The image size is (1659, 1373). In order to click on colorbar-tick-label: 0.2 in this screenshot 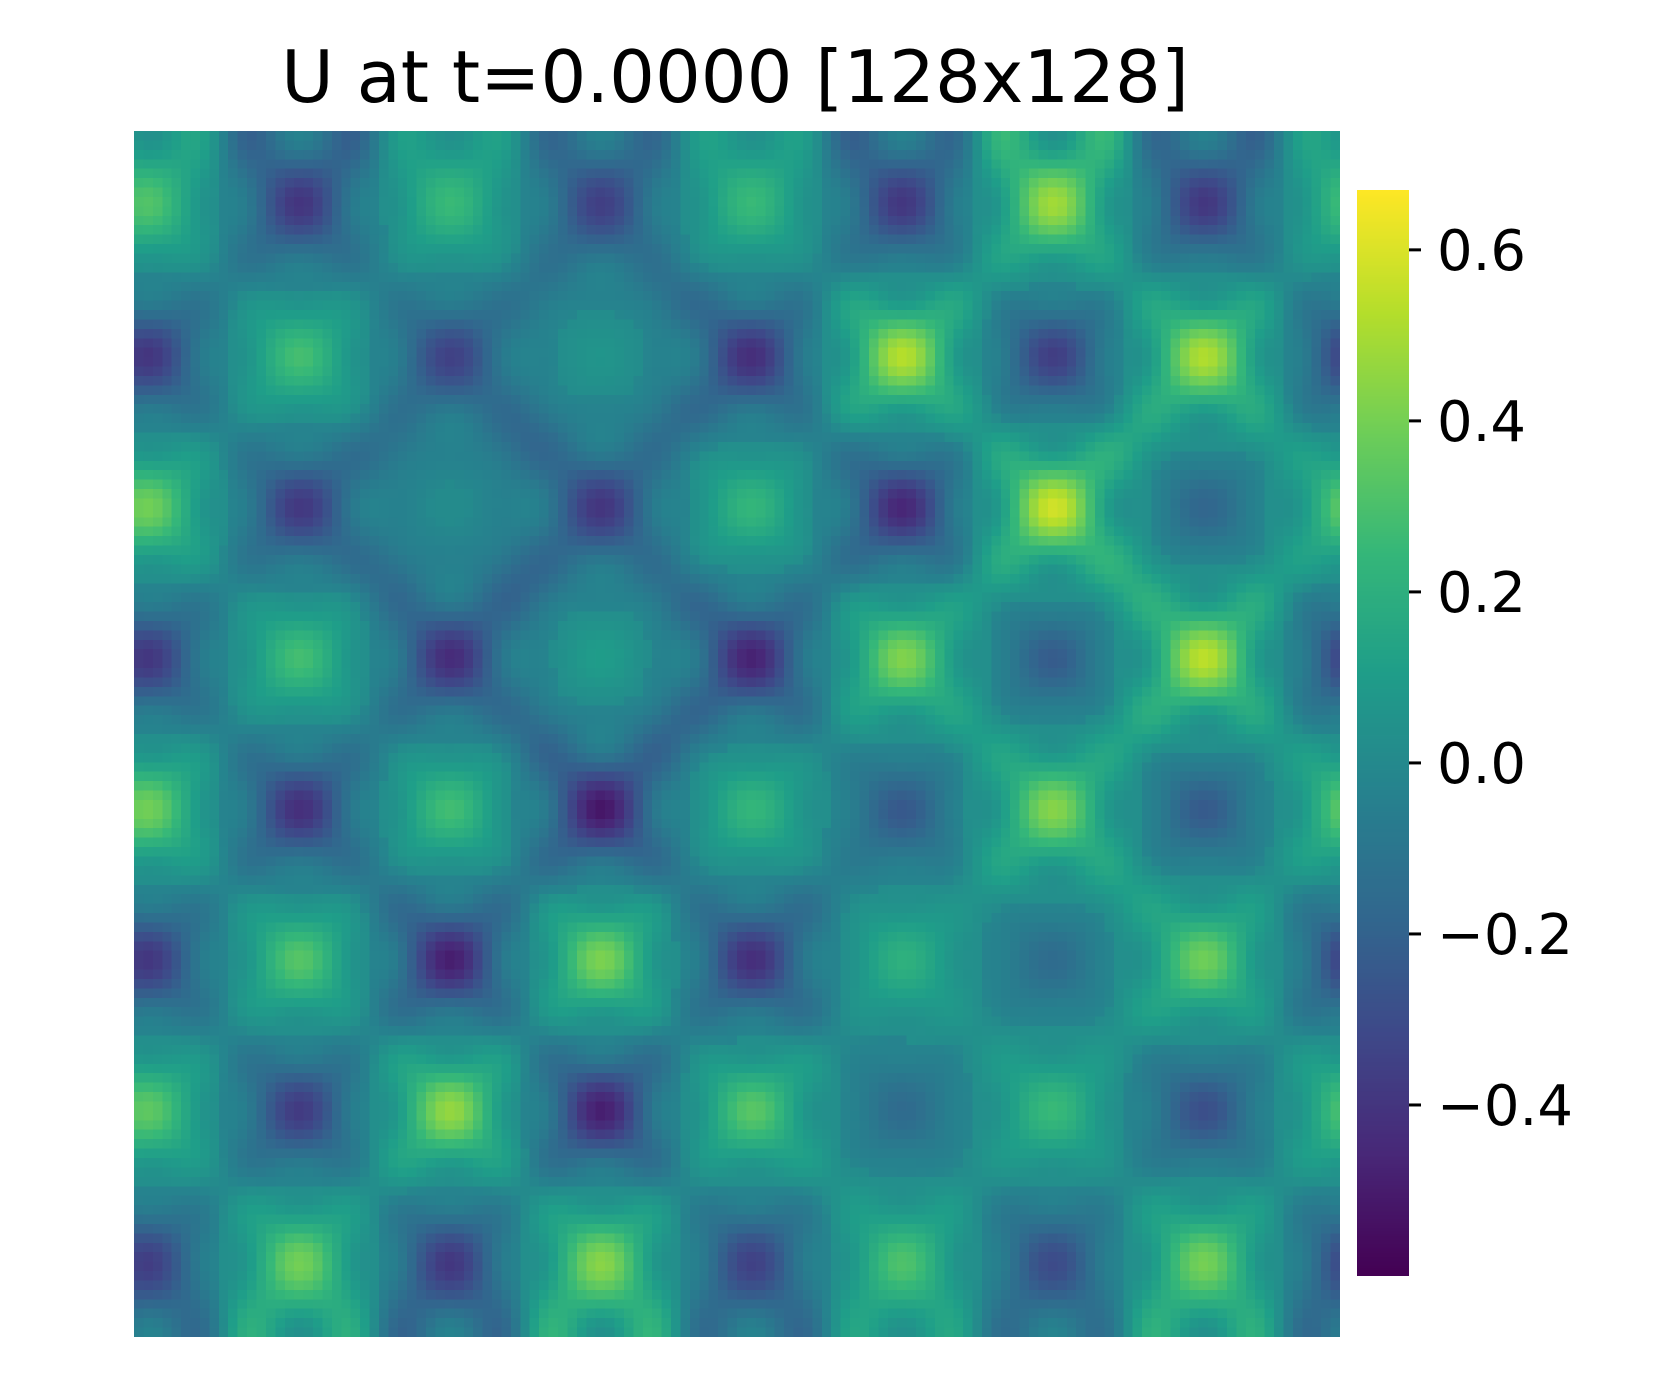, I will do `click(1481, 593)`.